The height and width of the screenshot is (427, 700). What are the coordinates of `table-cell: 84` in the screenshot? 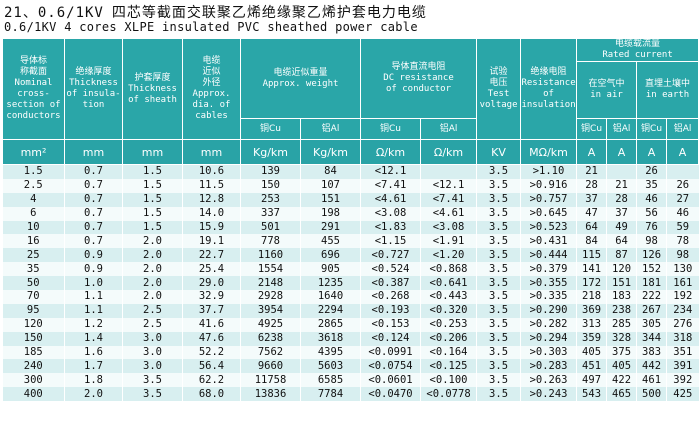 It's located at (591, 241).